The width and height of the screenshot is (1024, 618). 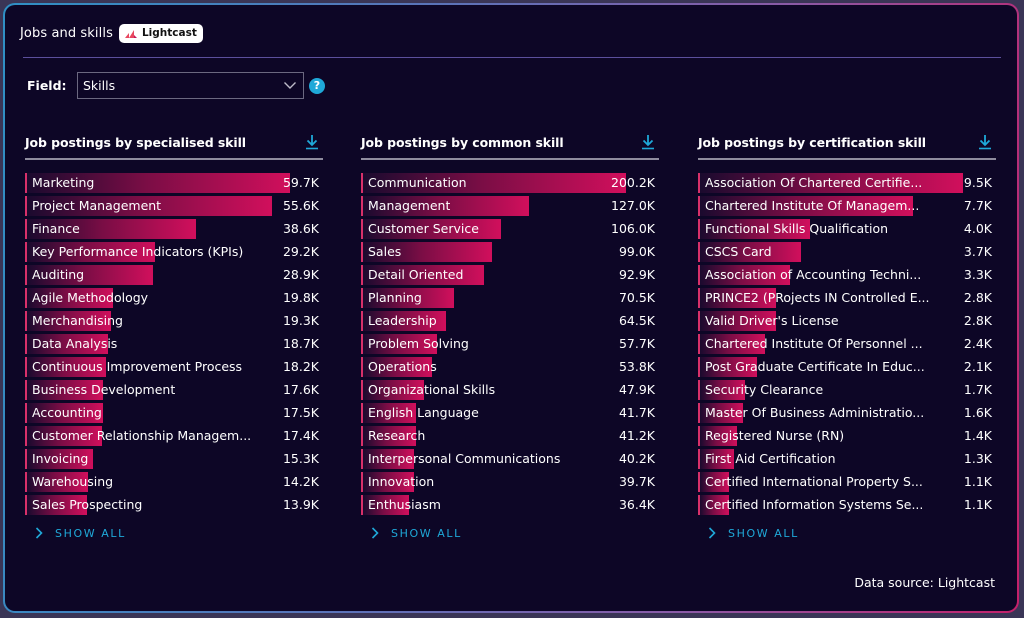 What do you see at coordinates (174, 459) in the screenshot?
I see `bar-row: Invoicing 15.3K` at bounding box center [174, 459].